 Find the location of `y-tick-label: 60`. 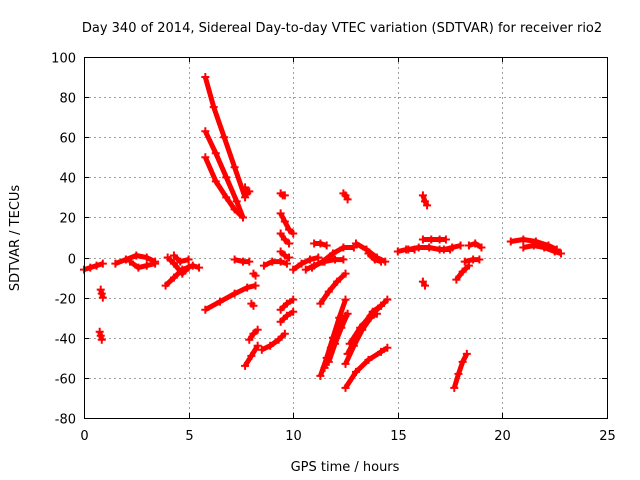

y-tick-label: 60 is located at coordinates (67, 139).